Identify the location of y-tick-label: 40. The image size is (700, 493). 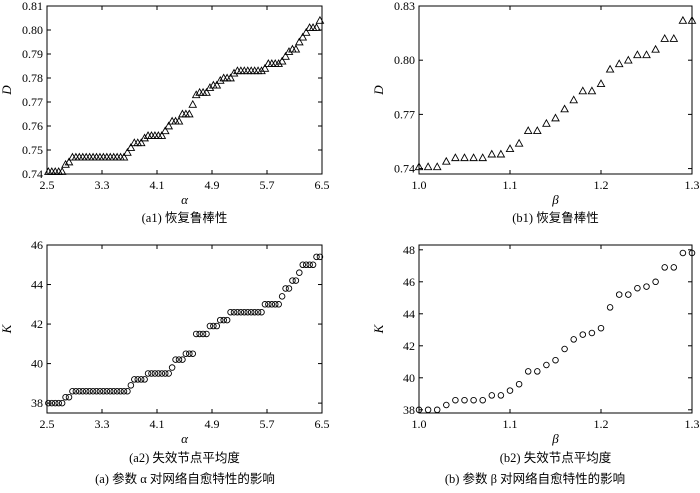
(409, 378).